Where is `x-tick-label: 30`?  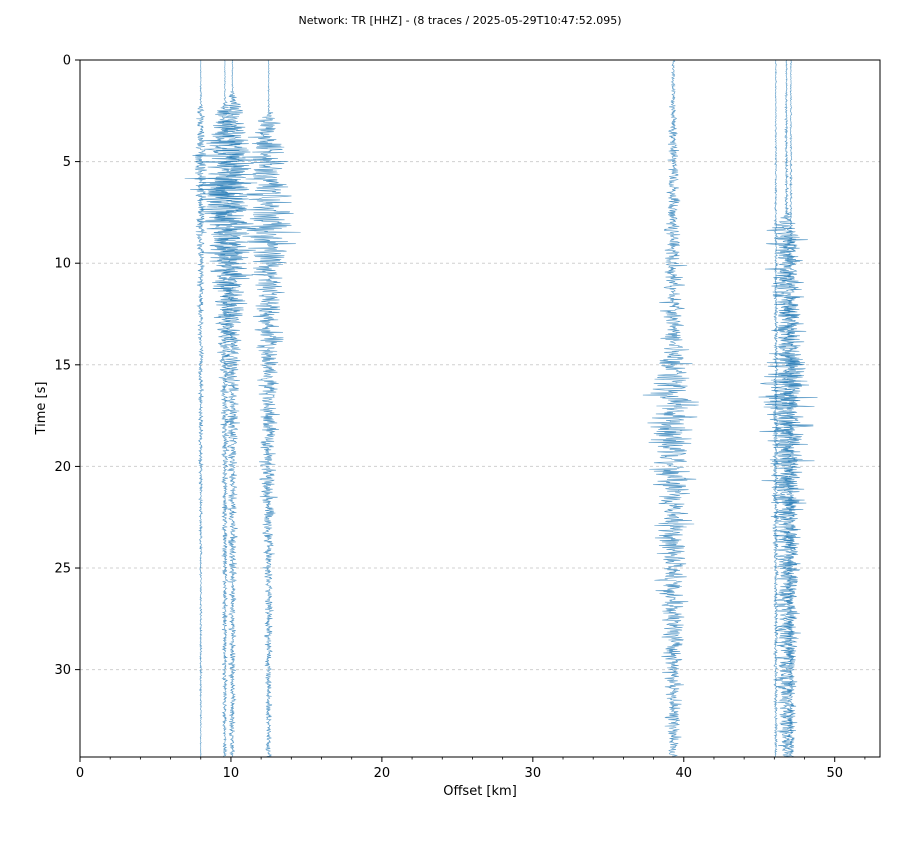 x-tick-label: 30 is located at coordinates (533, 773).